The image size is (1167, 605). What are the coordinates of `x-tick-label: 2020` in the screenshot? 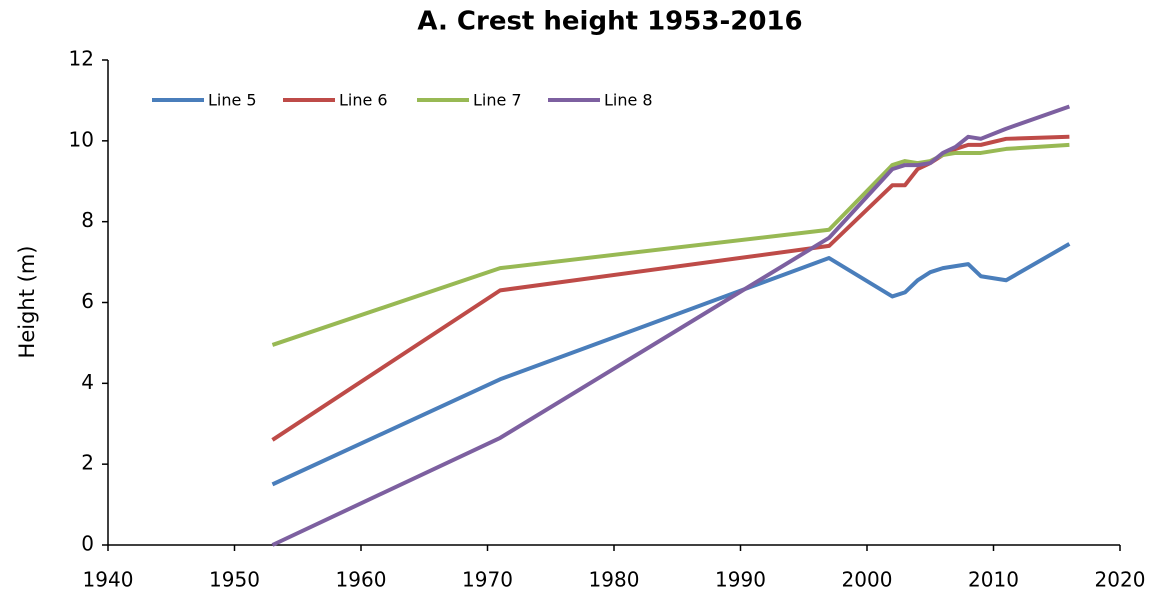 It's located at (1120, 580).